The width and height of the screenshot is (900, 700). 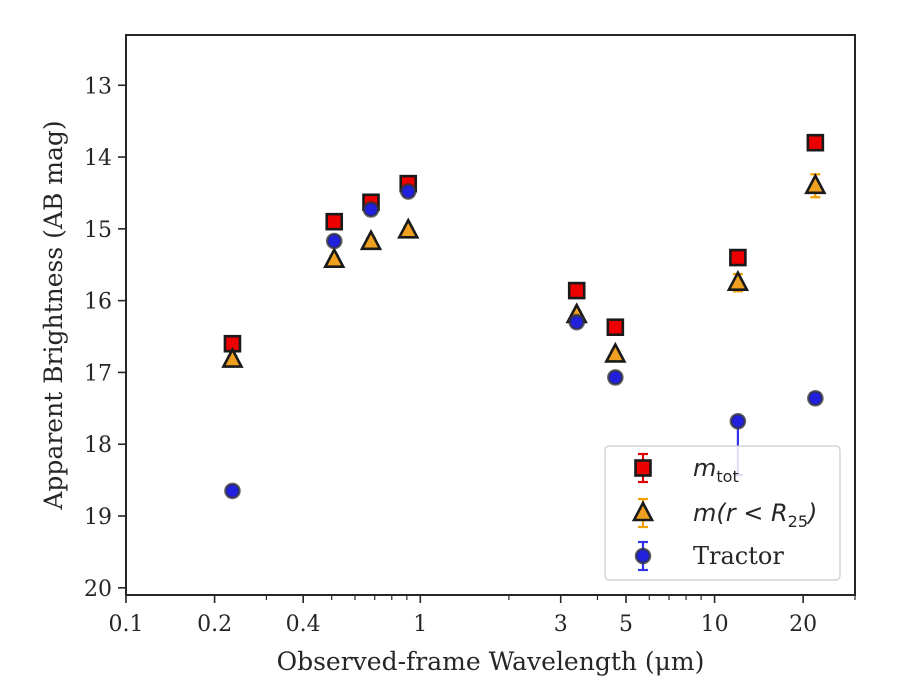 What do you see at coordinates (98, 158) in the screenshot?
I see `y-tick-label: 14` at bounding box center [98, 158].